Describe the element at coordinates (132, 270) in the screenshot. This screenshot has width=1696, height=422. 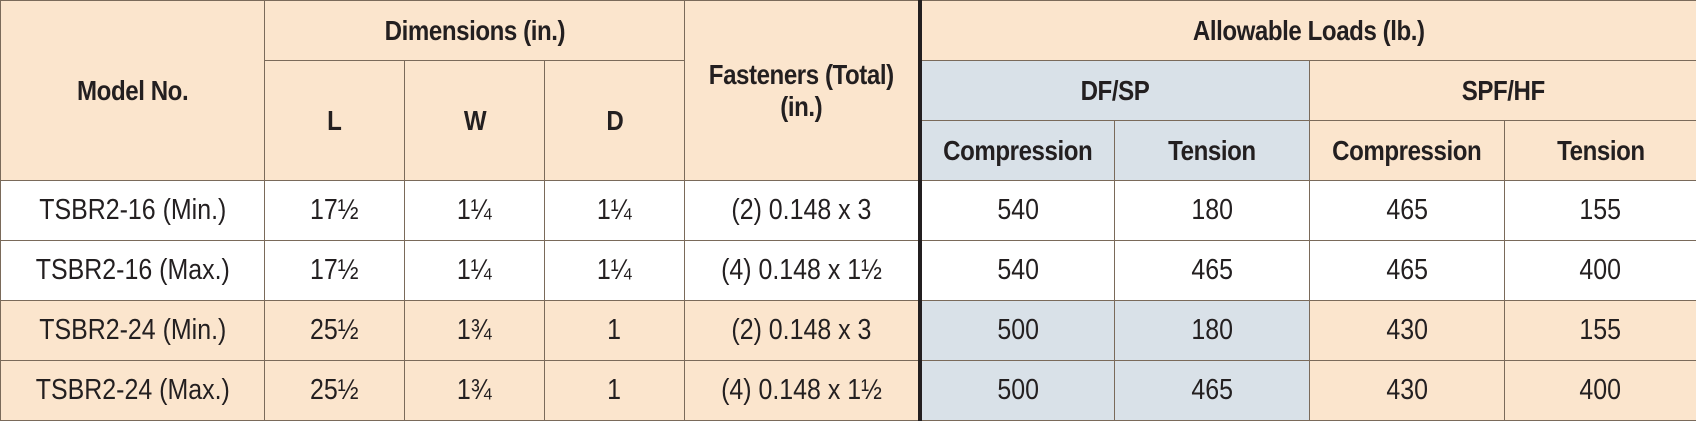
I see `cell-model: TSBR2-16 (Max.)` at that location.